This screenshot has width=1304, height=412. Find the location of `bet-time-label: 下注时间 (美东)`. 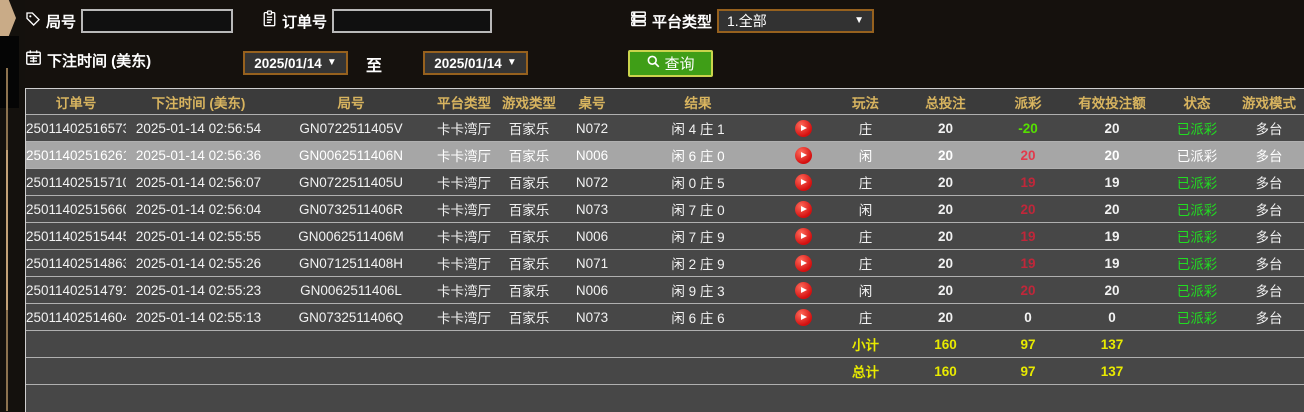

bet-time-label: 下注时间 (美东) is located at coordinates (99, 60).